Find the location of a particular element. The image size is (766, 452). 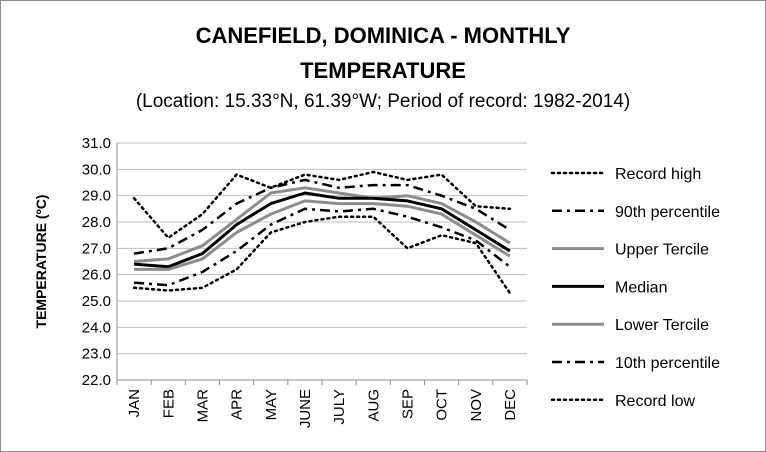

legend-label-record-low: Record low is located at coordinates (655, 401).